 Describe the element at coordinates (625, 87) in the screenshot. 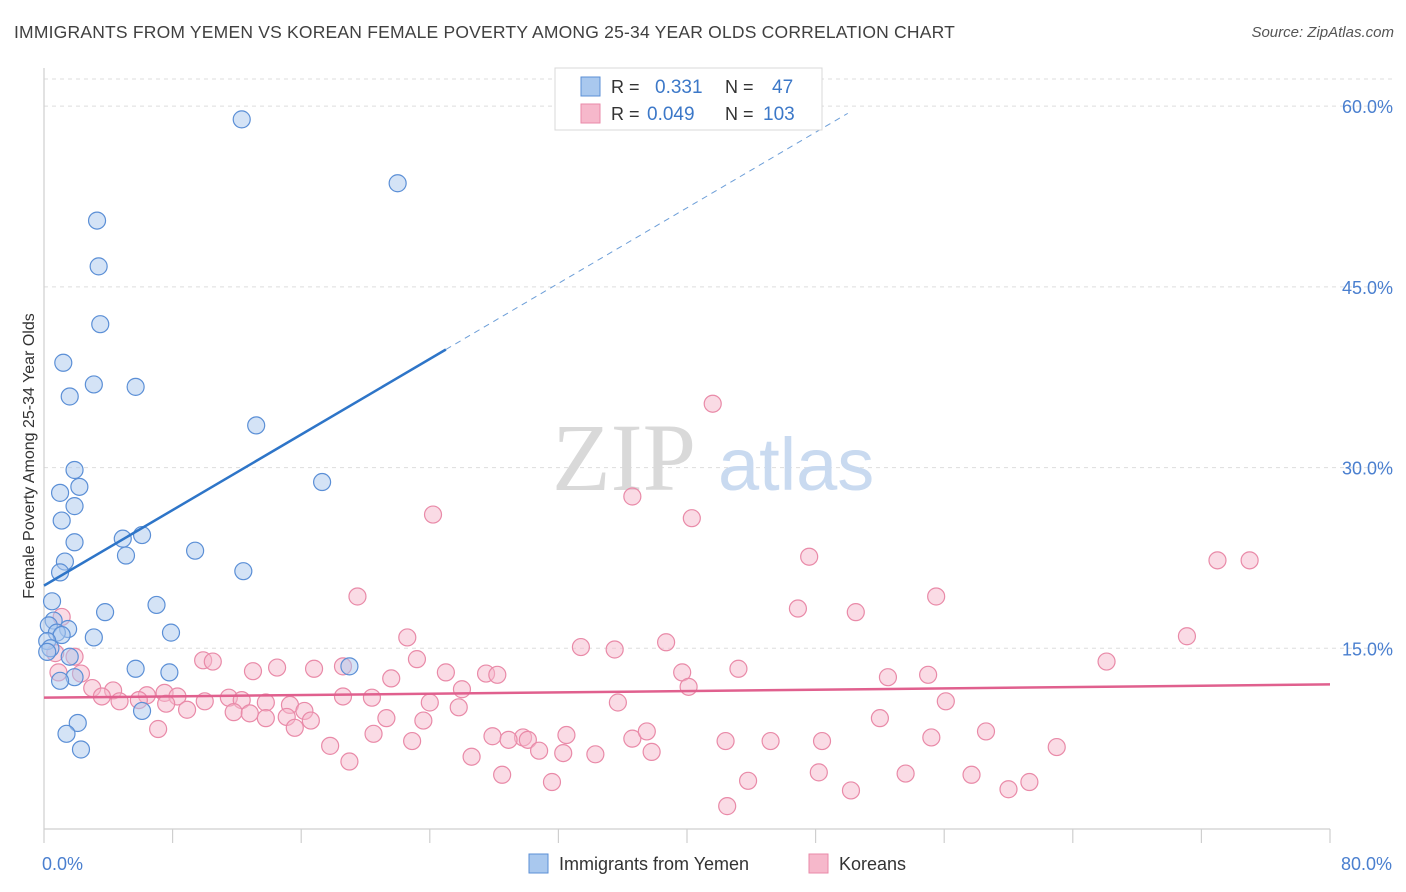

I see `stats-r-label: R =` at that location.